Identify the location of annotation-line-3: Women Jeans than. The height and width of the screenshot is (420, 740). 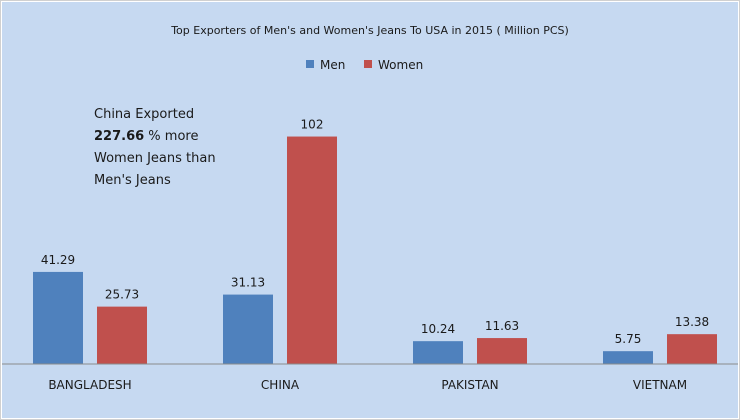
(155, 158).